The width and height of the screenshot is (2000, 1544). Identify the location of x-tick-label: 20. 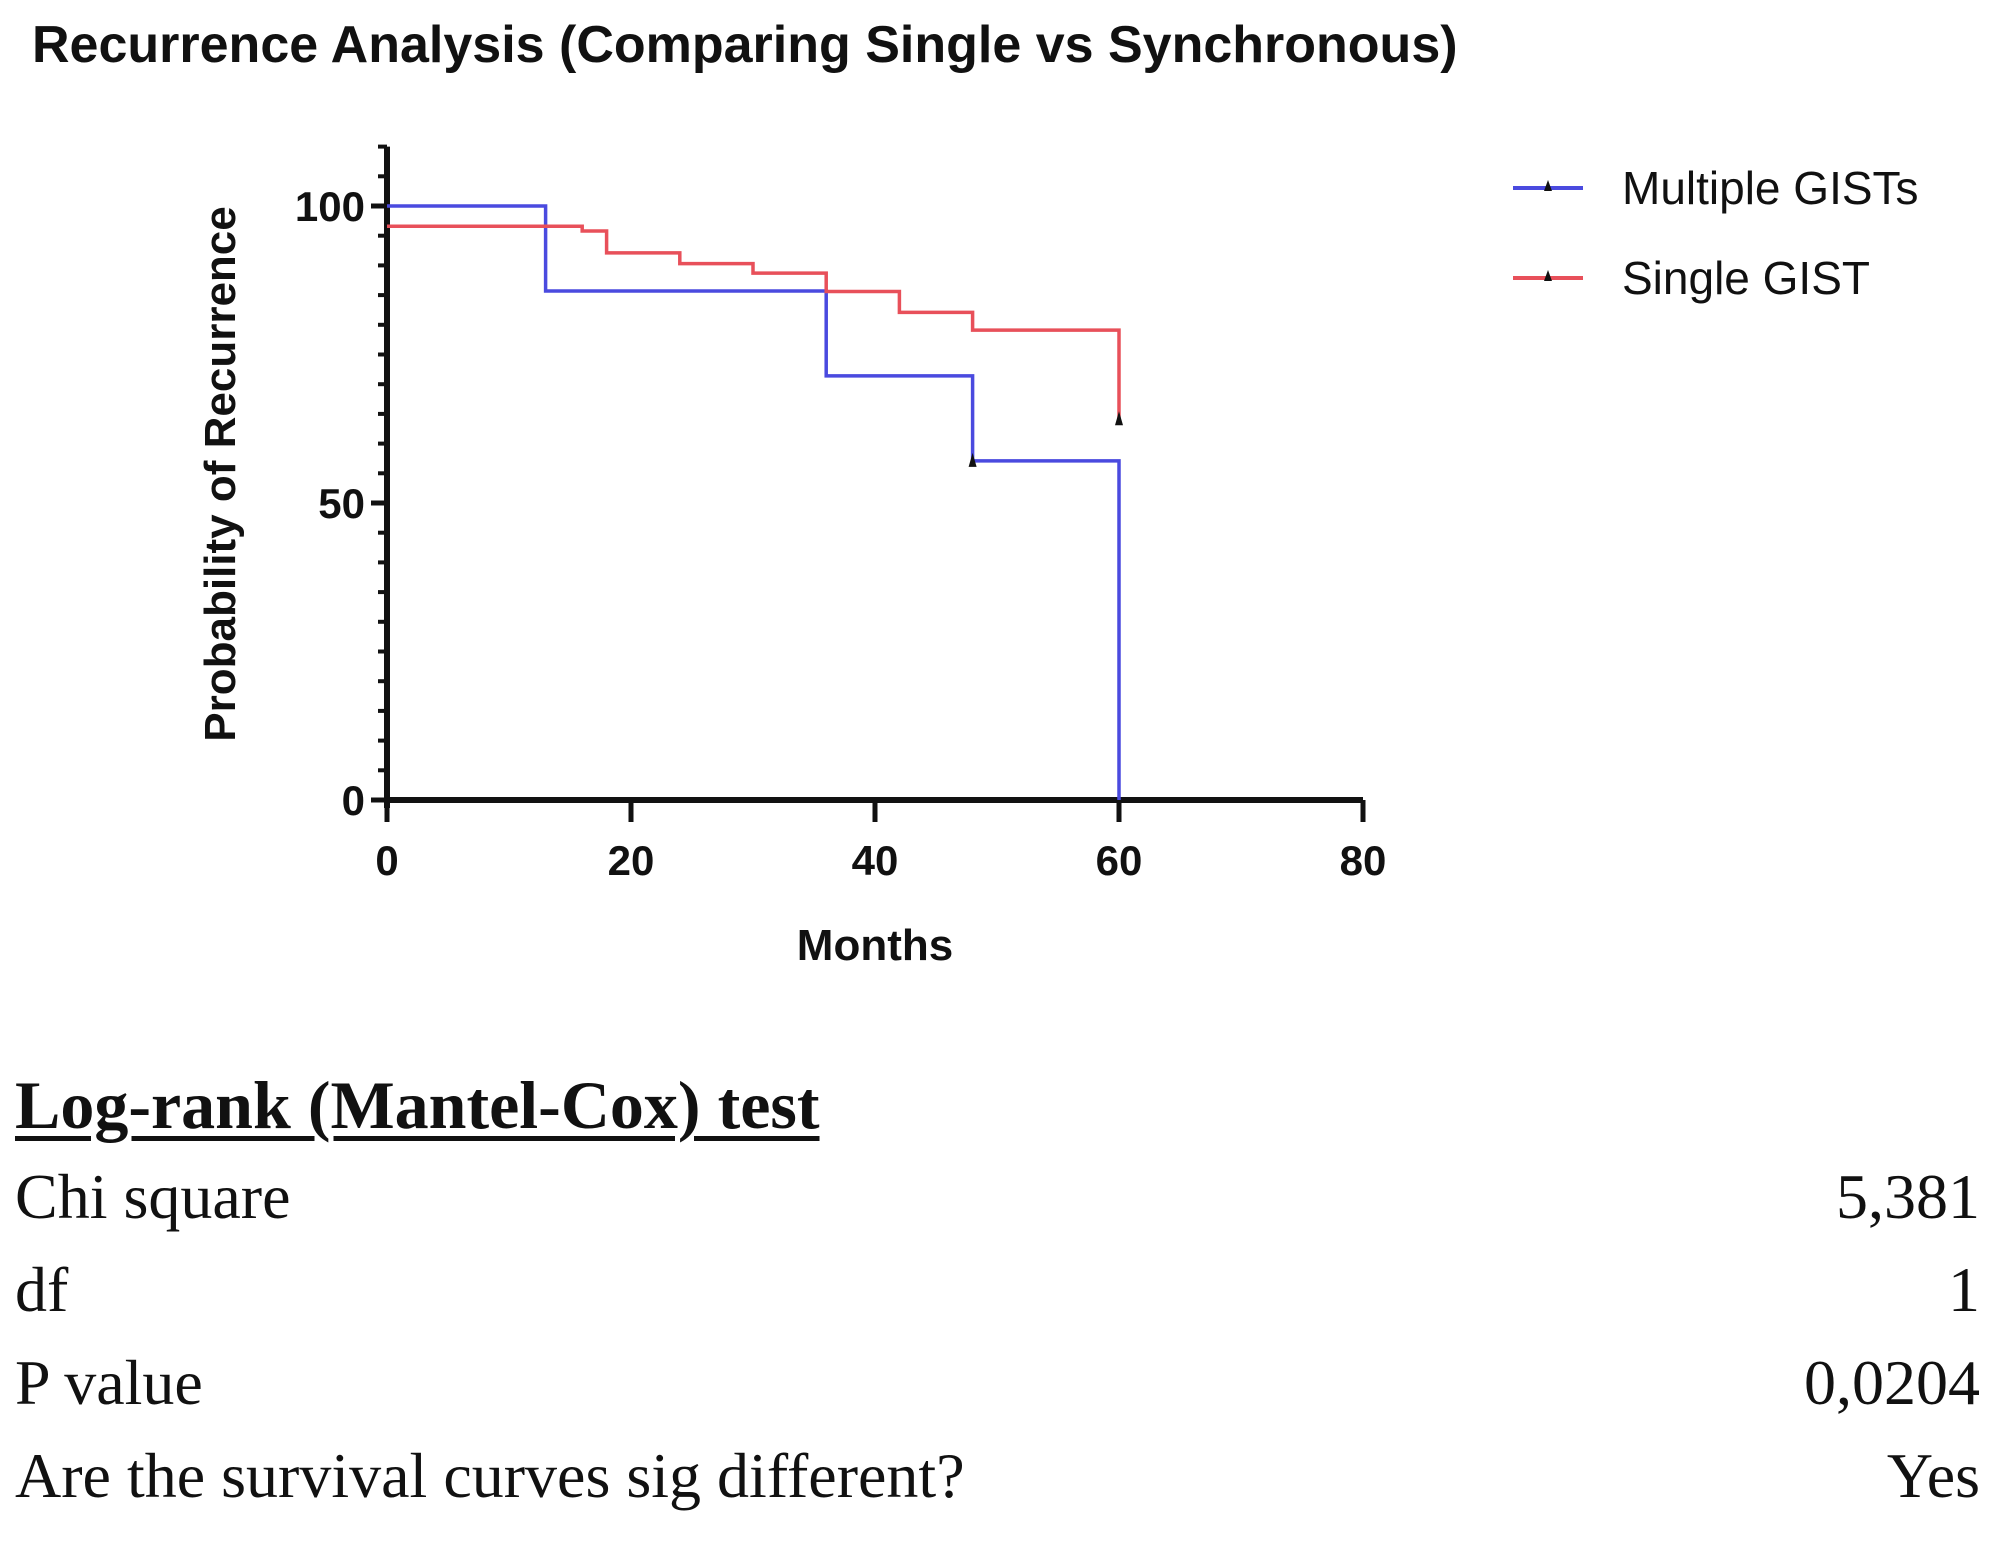
(631, 860).